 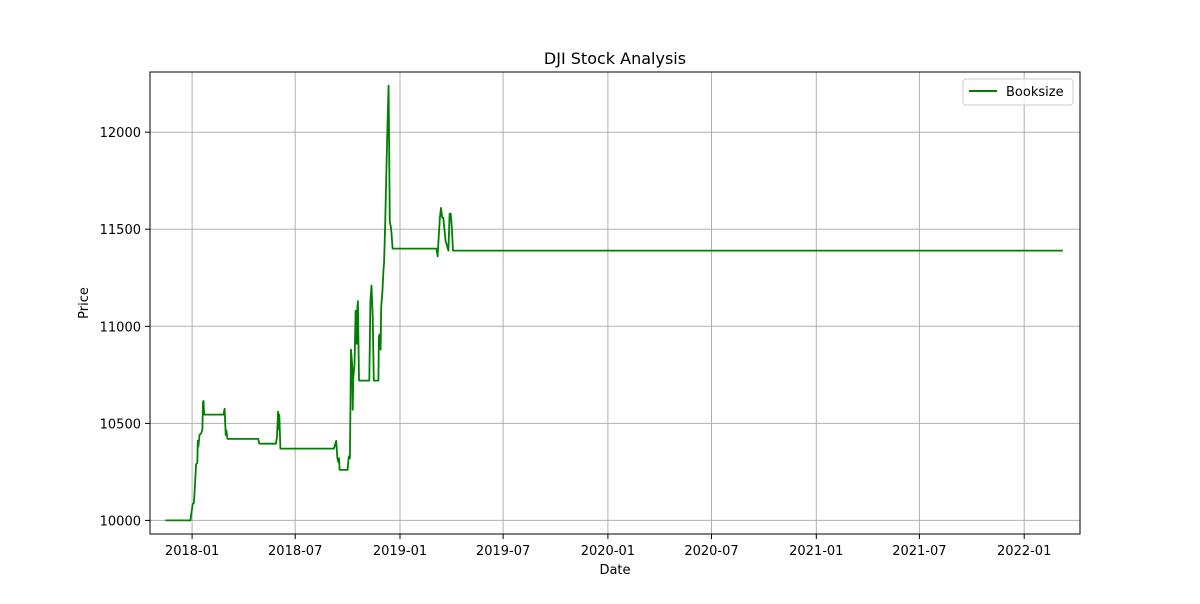 What do you see at coordinates (615, 58) in the screenshot?
I see `chart-title: DJI Stock Analysis` at bounding box center [615, 58].